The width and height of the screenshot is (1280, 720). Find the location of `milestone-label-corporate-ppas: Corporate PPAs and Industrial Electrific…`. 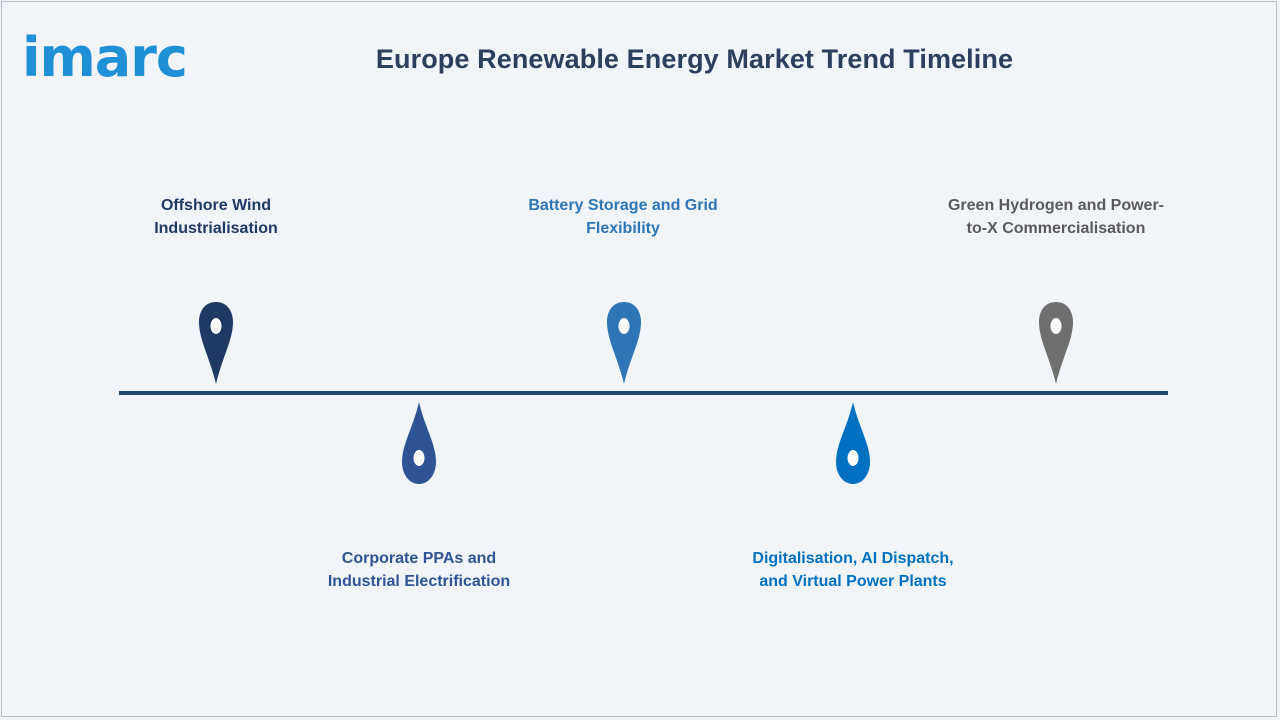

milestone-label-corporate-ppas: Corporate PPAs and Industrial Electrific… is located at coordinates (419, 570).